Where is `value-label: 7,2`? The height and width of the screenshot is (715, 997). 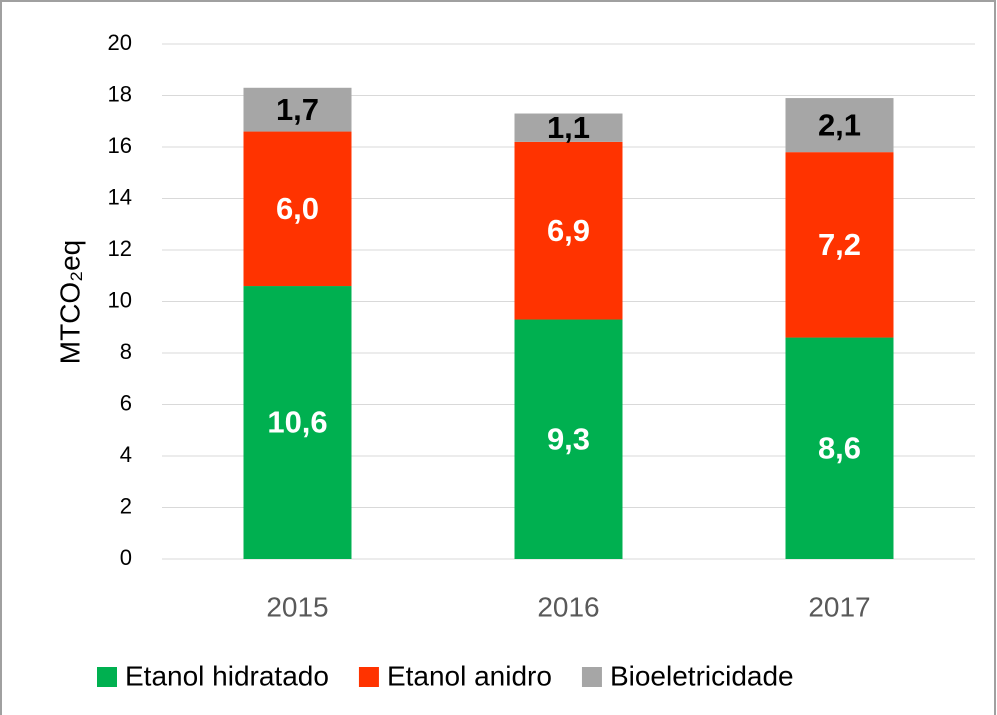
value-label: 7,2 is located at coordinates (839, 244).